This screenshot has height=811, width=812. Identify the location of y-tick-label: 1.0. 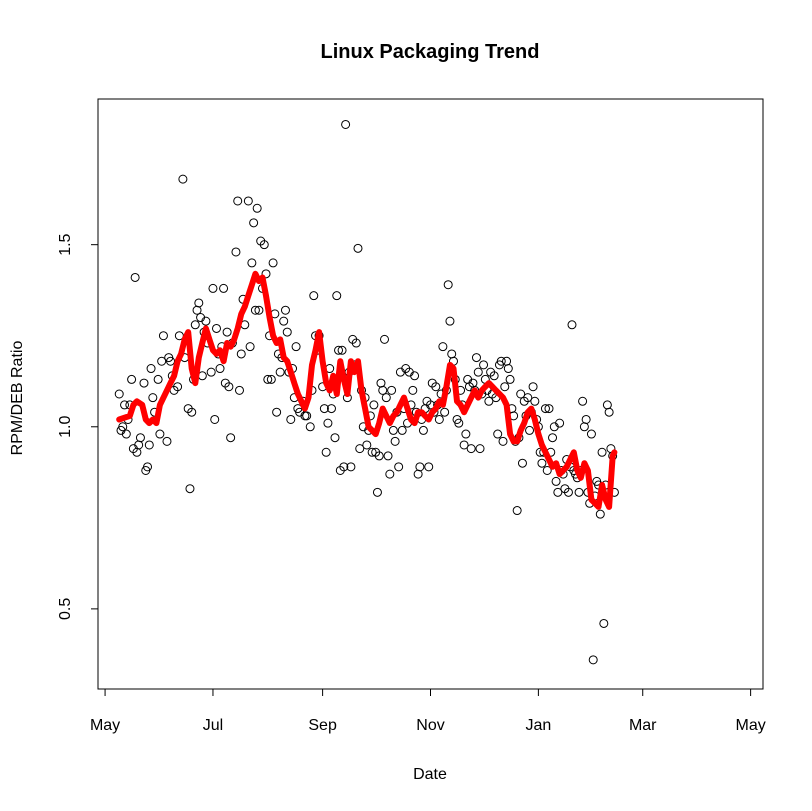
(65, 427).